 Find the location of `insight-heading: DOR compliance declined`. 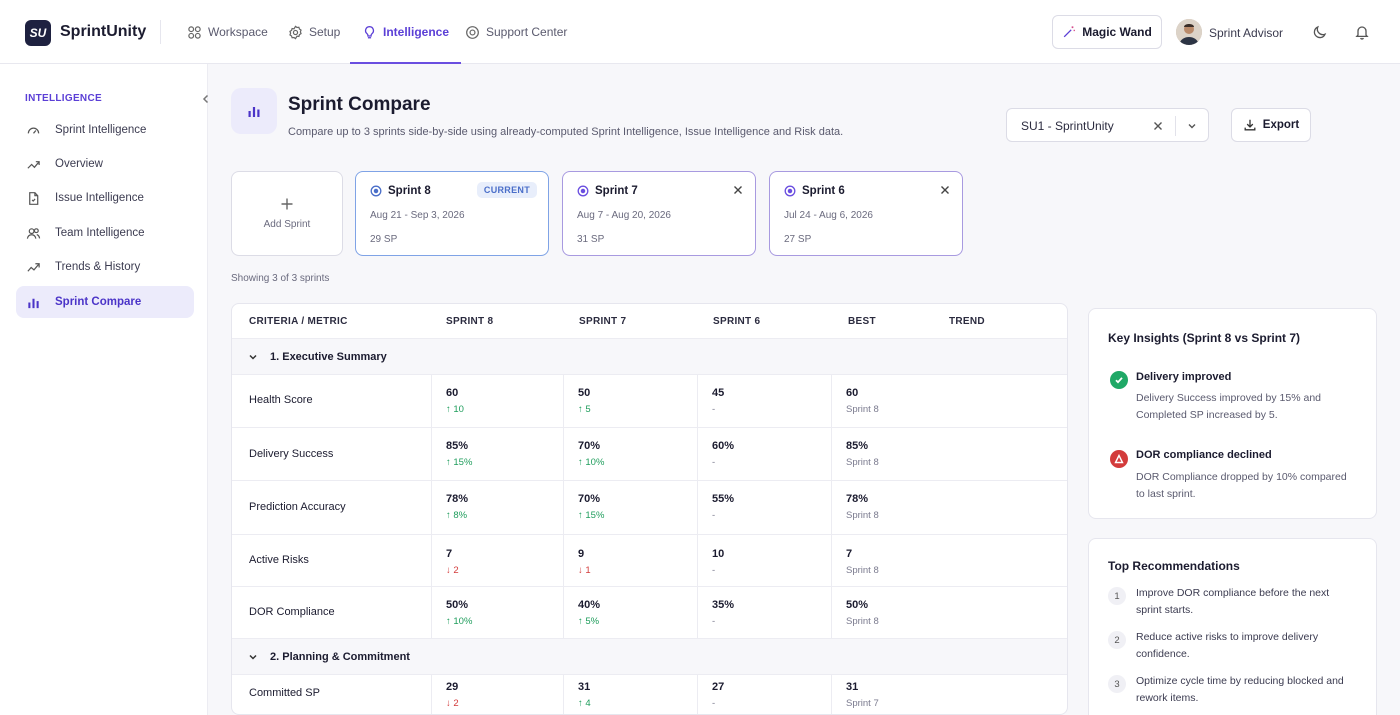

insight-heading: DOR compliance declined is located at coordinates (1204, 455).